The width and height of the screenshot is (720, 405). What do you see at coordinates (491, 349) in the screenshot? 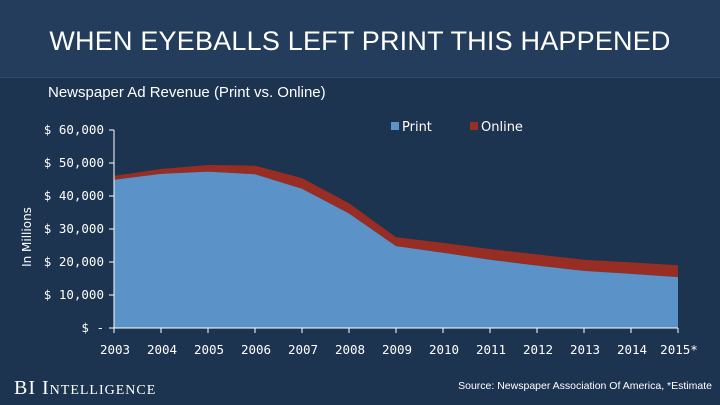
I see `x-tick-label: 2011` at bounding box center [491, 349].